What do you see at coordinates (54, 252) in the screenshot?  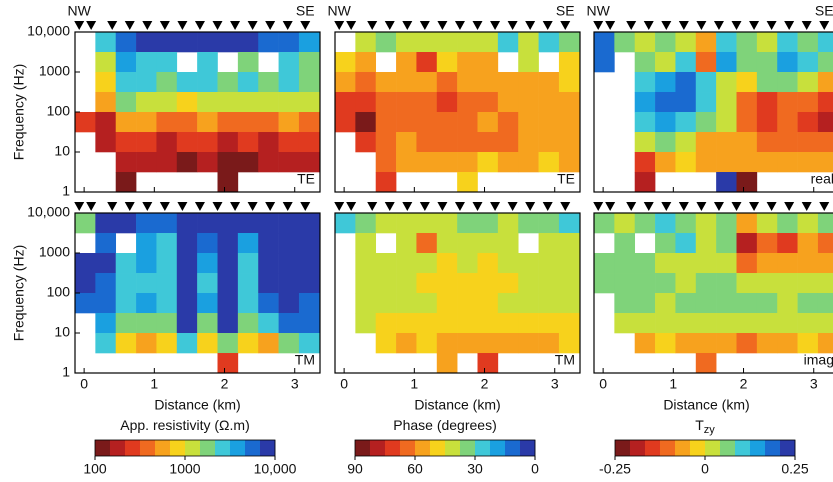 I see `y-tick-label: 1000` at bounding box center [54, 252].